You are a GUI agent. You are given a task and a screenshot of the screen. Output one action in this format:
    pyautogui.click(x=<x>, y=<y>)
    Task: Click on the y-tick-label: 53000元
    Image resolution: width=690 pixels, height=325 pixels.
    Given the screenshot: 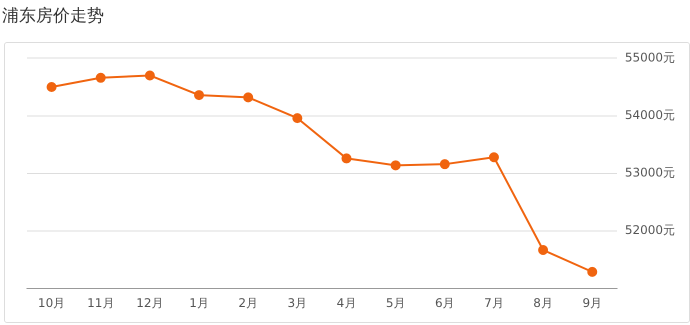 What is the action you would take?
    pyautogui.click(x=650, y=173)
    